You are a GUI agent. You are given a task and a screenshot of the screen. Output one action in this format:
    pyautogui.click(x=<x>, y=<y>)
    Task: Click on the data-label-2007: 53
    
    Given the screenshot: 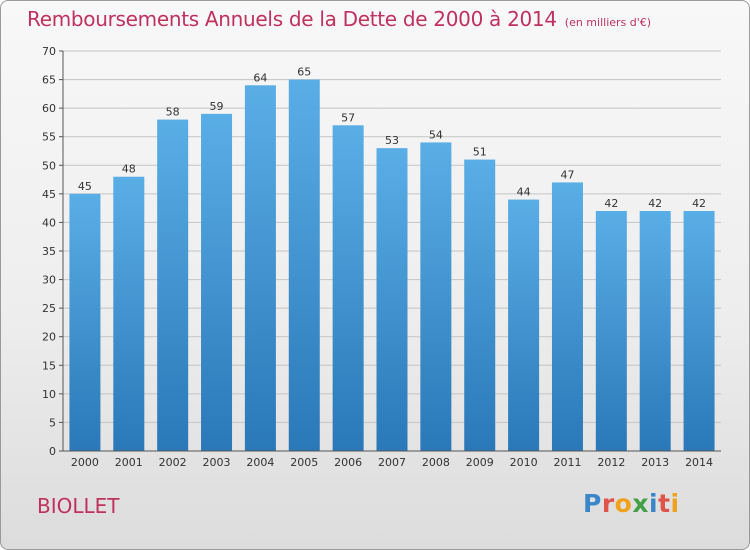 What is the action you would take?
    pyautogui.click(x=392, y=140)
    